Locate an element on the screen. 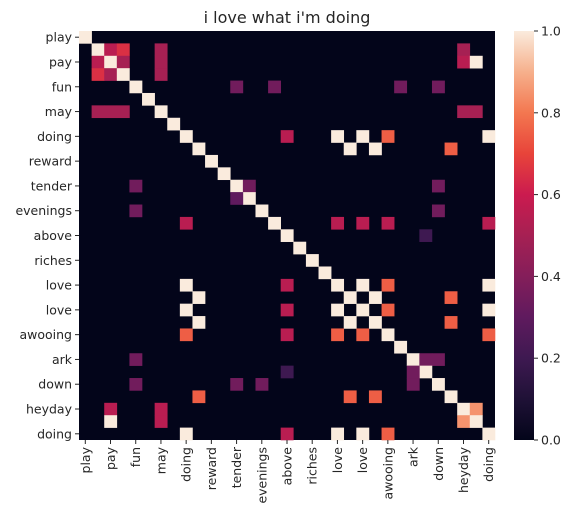 The height and width of the screenshot is (521, 576). colorbar-tick-label: 0.2 is located at coordinates (551, 358).